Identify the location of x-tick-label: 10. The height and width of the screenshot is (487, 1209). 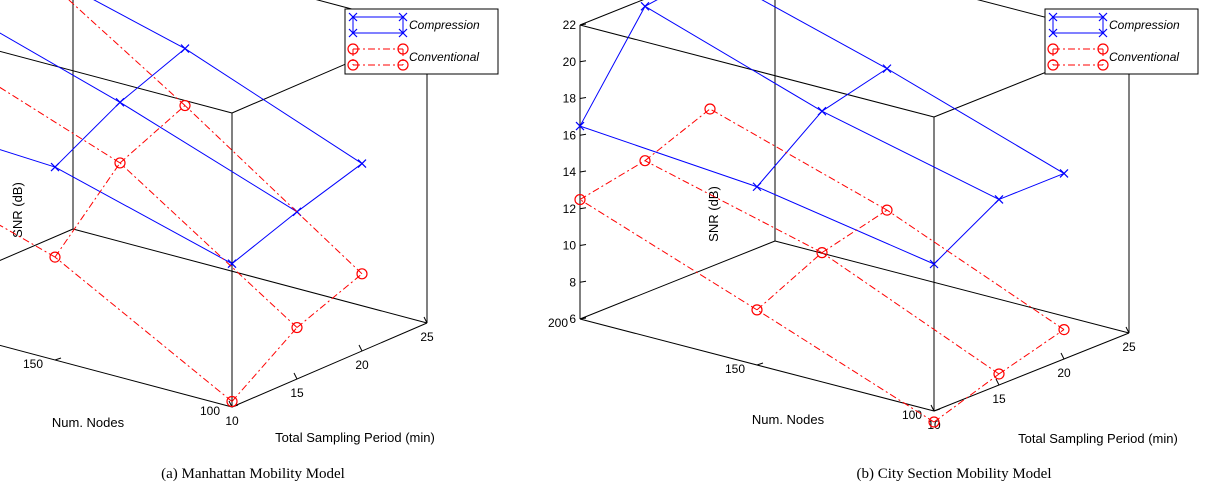
(232, 421).